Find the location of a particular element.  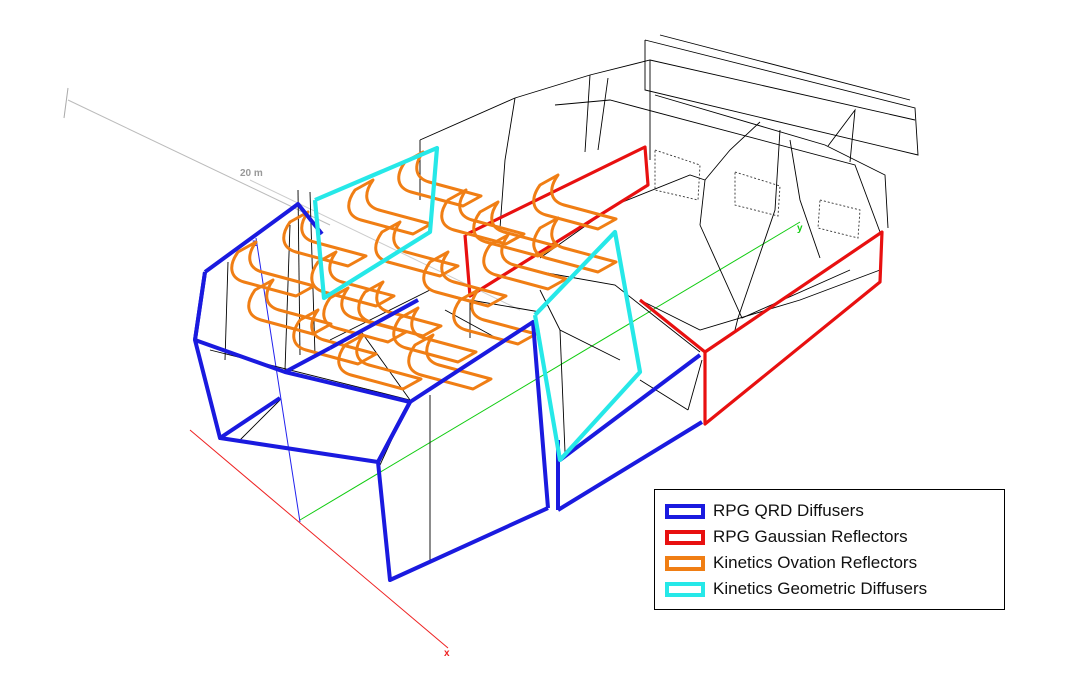

legend-label: RPG QRD Diffusers is located at coordinates (788, 510).